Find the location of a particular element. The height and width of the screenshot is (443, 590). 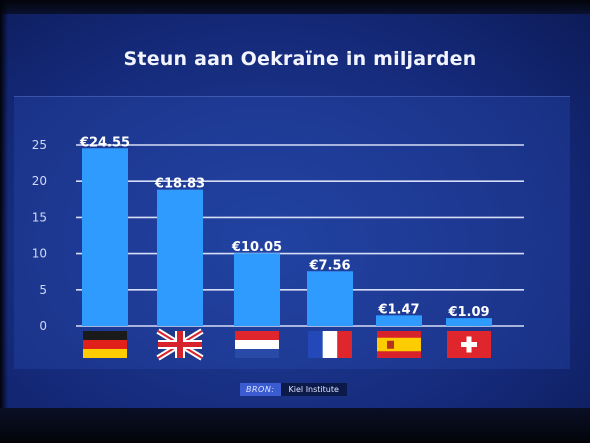

bar-value-label: €1.47 is located at coordinates (398, 309).